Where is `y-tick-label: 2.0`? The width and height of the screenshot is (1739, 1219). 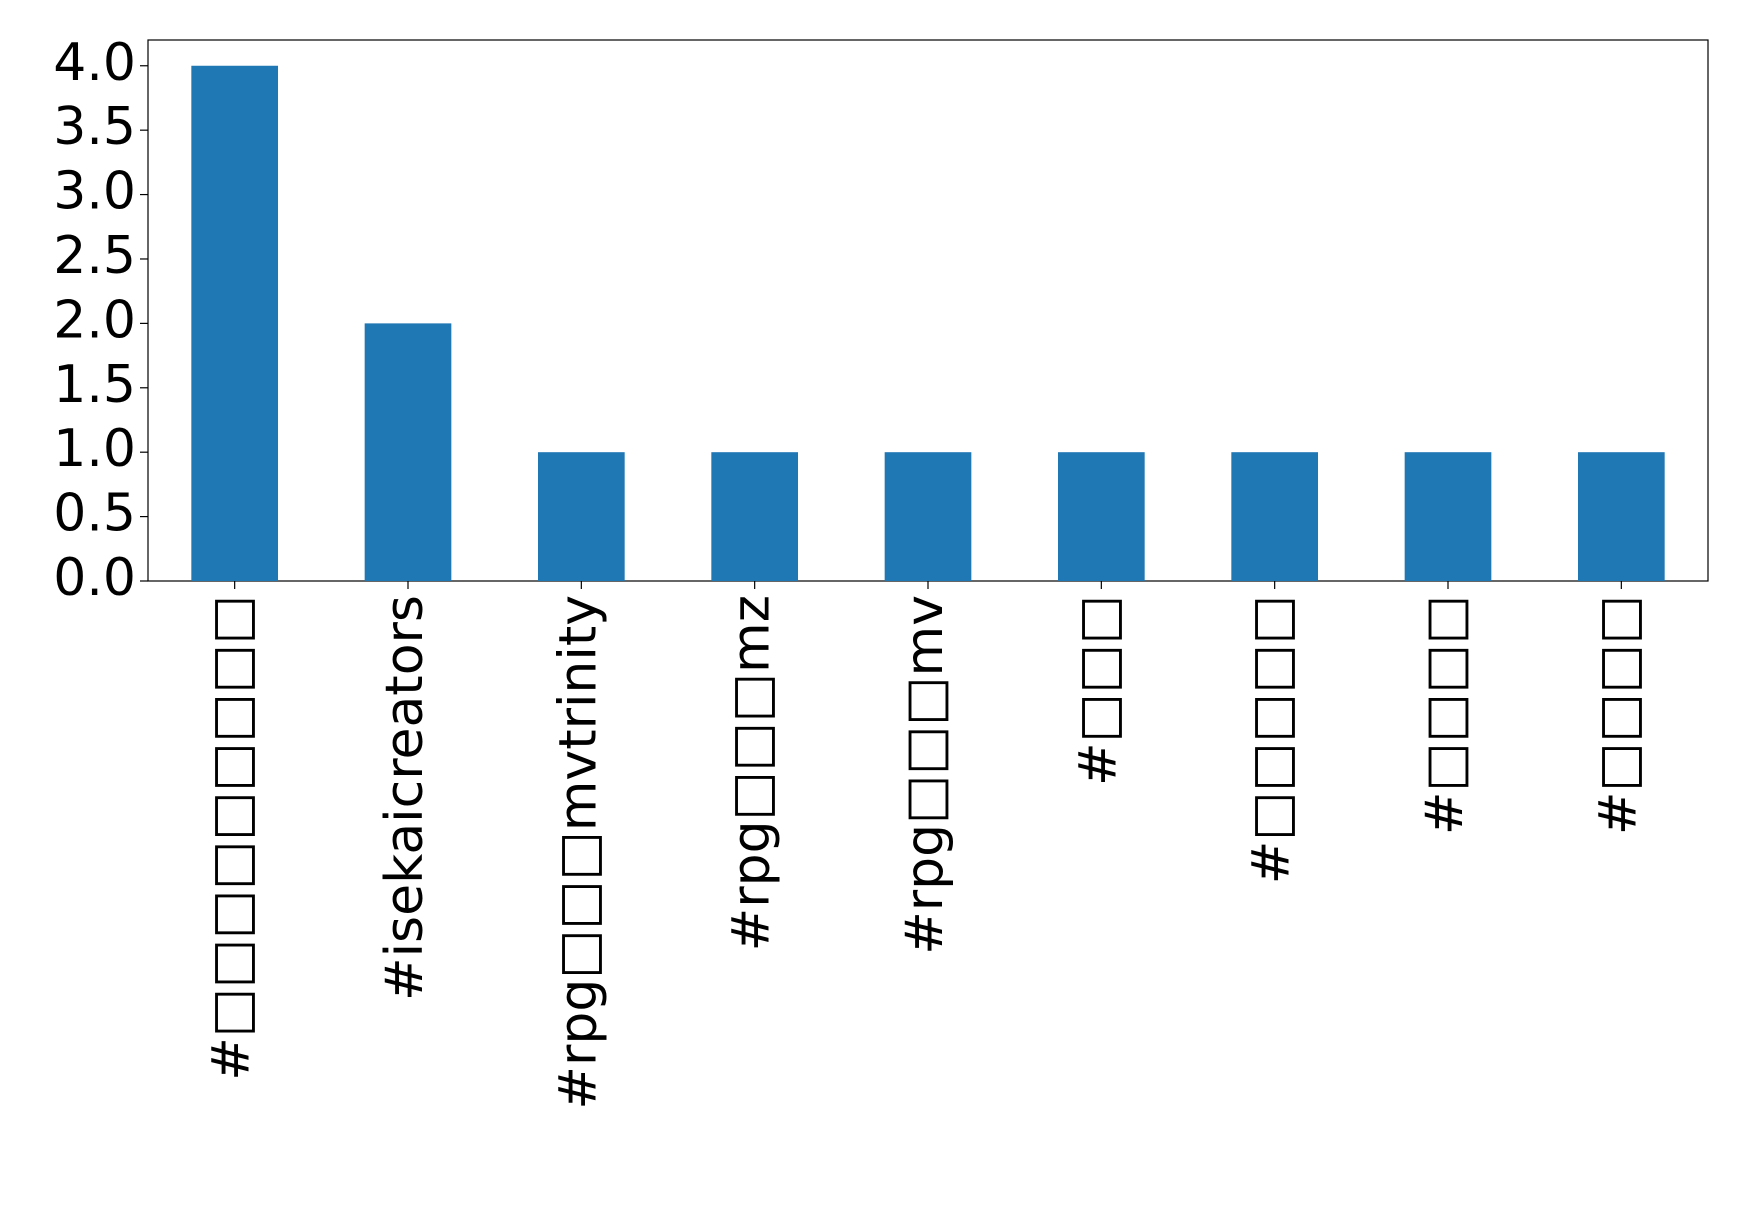
y-tick-label: 2.0 is located at coordinates (94, 320).